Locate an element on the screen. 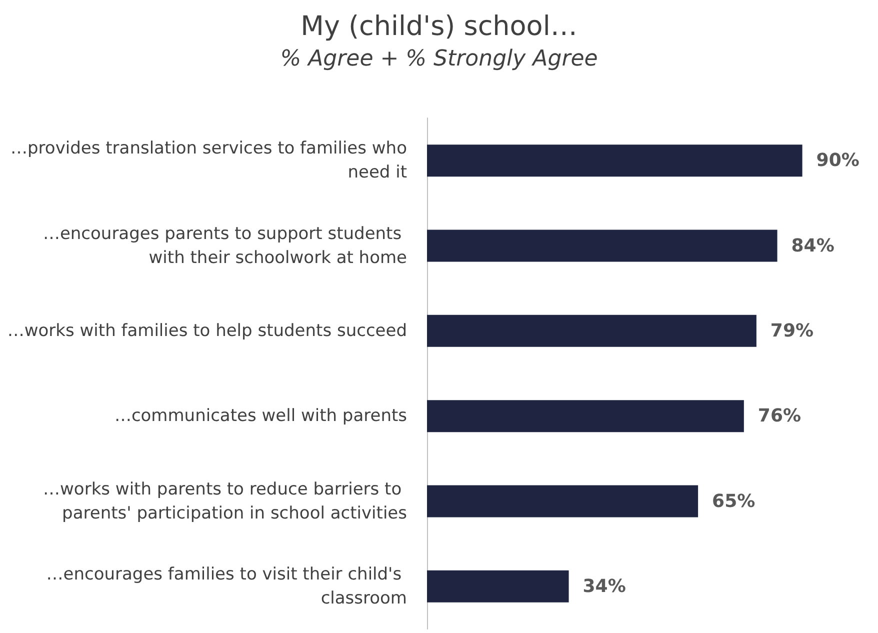 The height and width of the screenshot is (633, 878). y-tick-label: …encourages parents to support students with their schoolwork at home is located at coordinates (224, 246).